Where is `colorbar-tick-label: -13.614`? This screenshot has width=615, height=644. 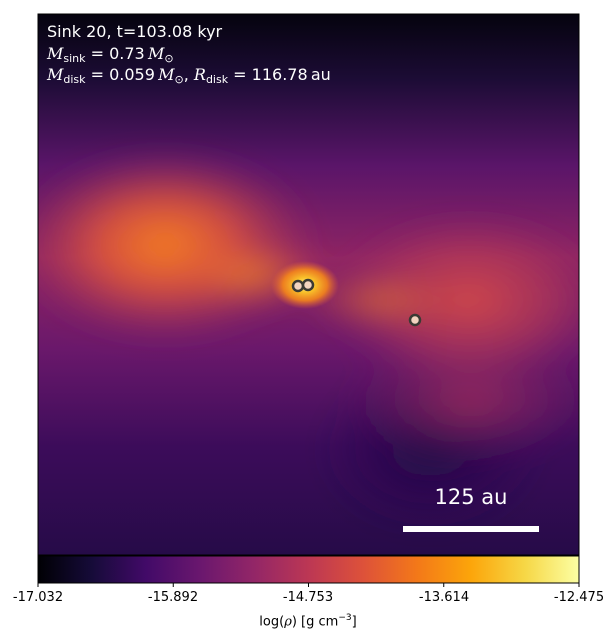 colorbar-tick-label: -13.614 is located at coordinates (444, 597).